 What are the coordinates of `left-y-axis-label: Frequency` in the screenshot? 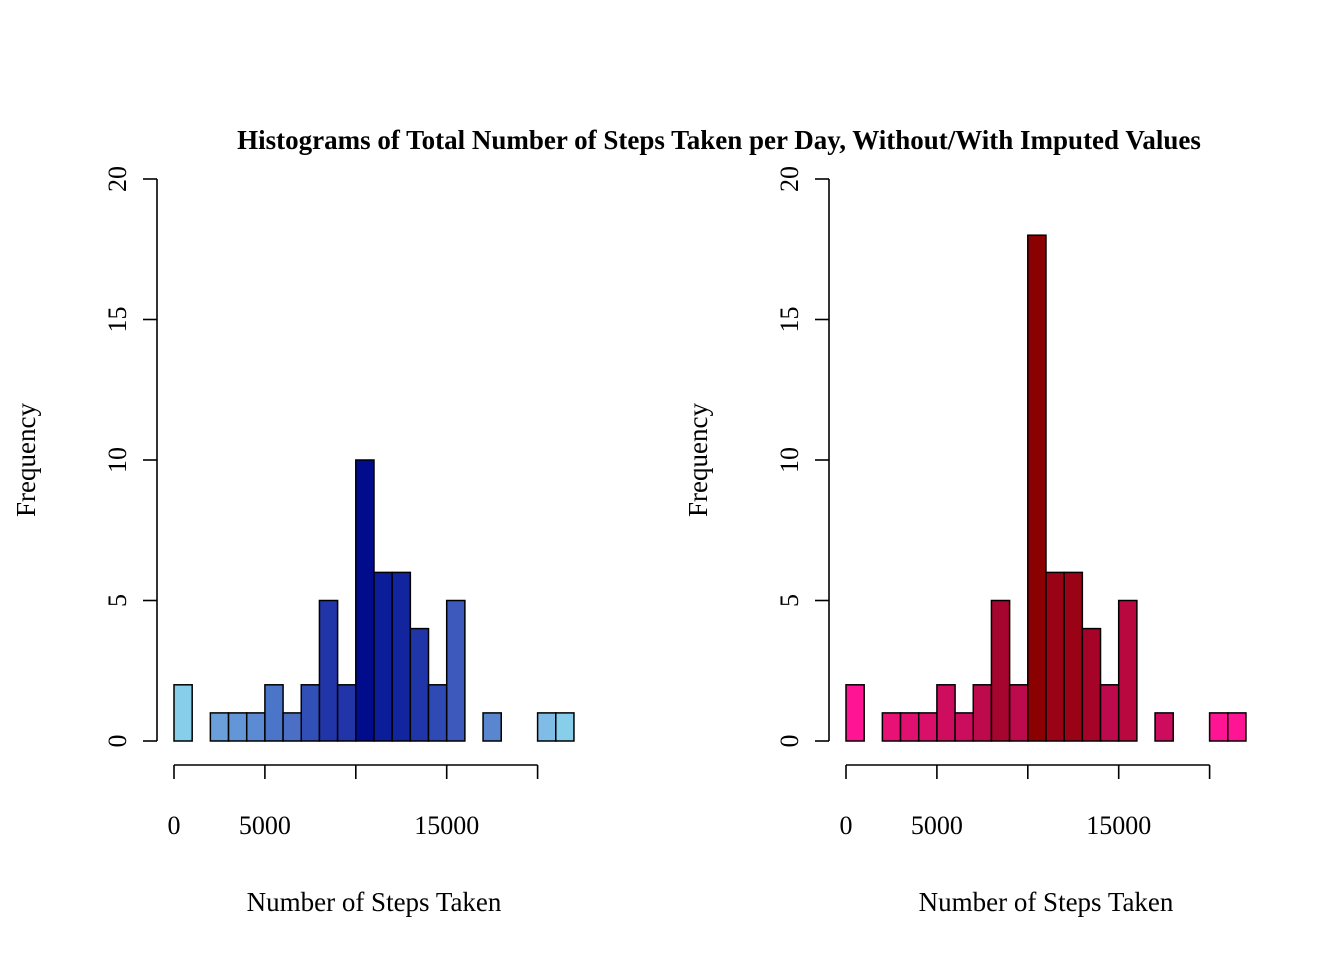 It's located at (26, 460).